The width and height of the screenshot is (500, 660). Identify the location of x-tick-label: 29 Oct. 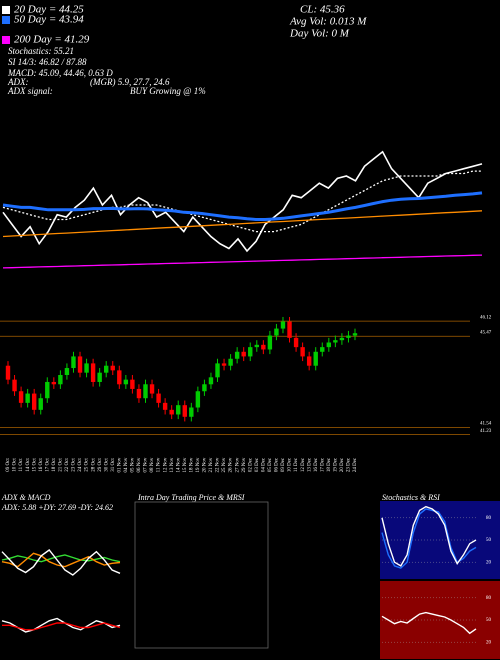
(100, 465).